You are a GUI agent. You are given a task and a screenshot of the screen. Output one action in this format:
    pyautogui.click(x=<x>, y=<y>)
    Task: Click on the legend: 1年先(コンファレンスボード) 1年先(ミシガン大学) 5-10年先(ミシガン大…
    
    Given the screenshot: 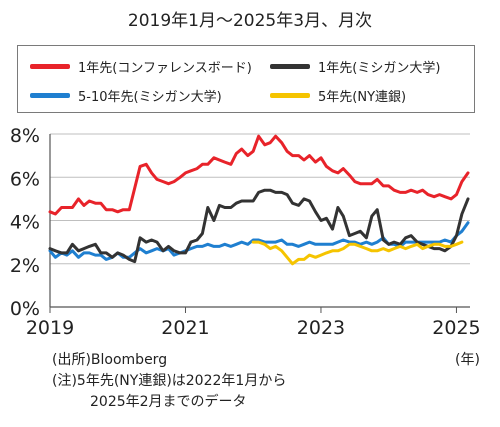 What is the action you would take?
    pyautogui.click(x=246, y=79)
    